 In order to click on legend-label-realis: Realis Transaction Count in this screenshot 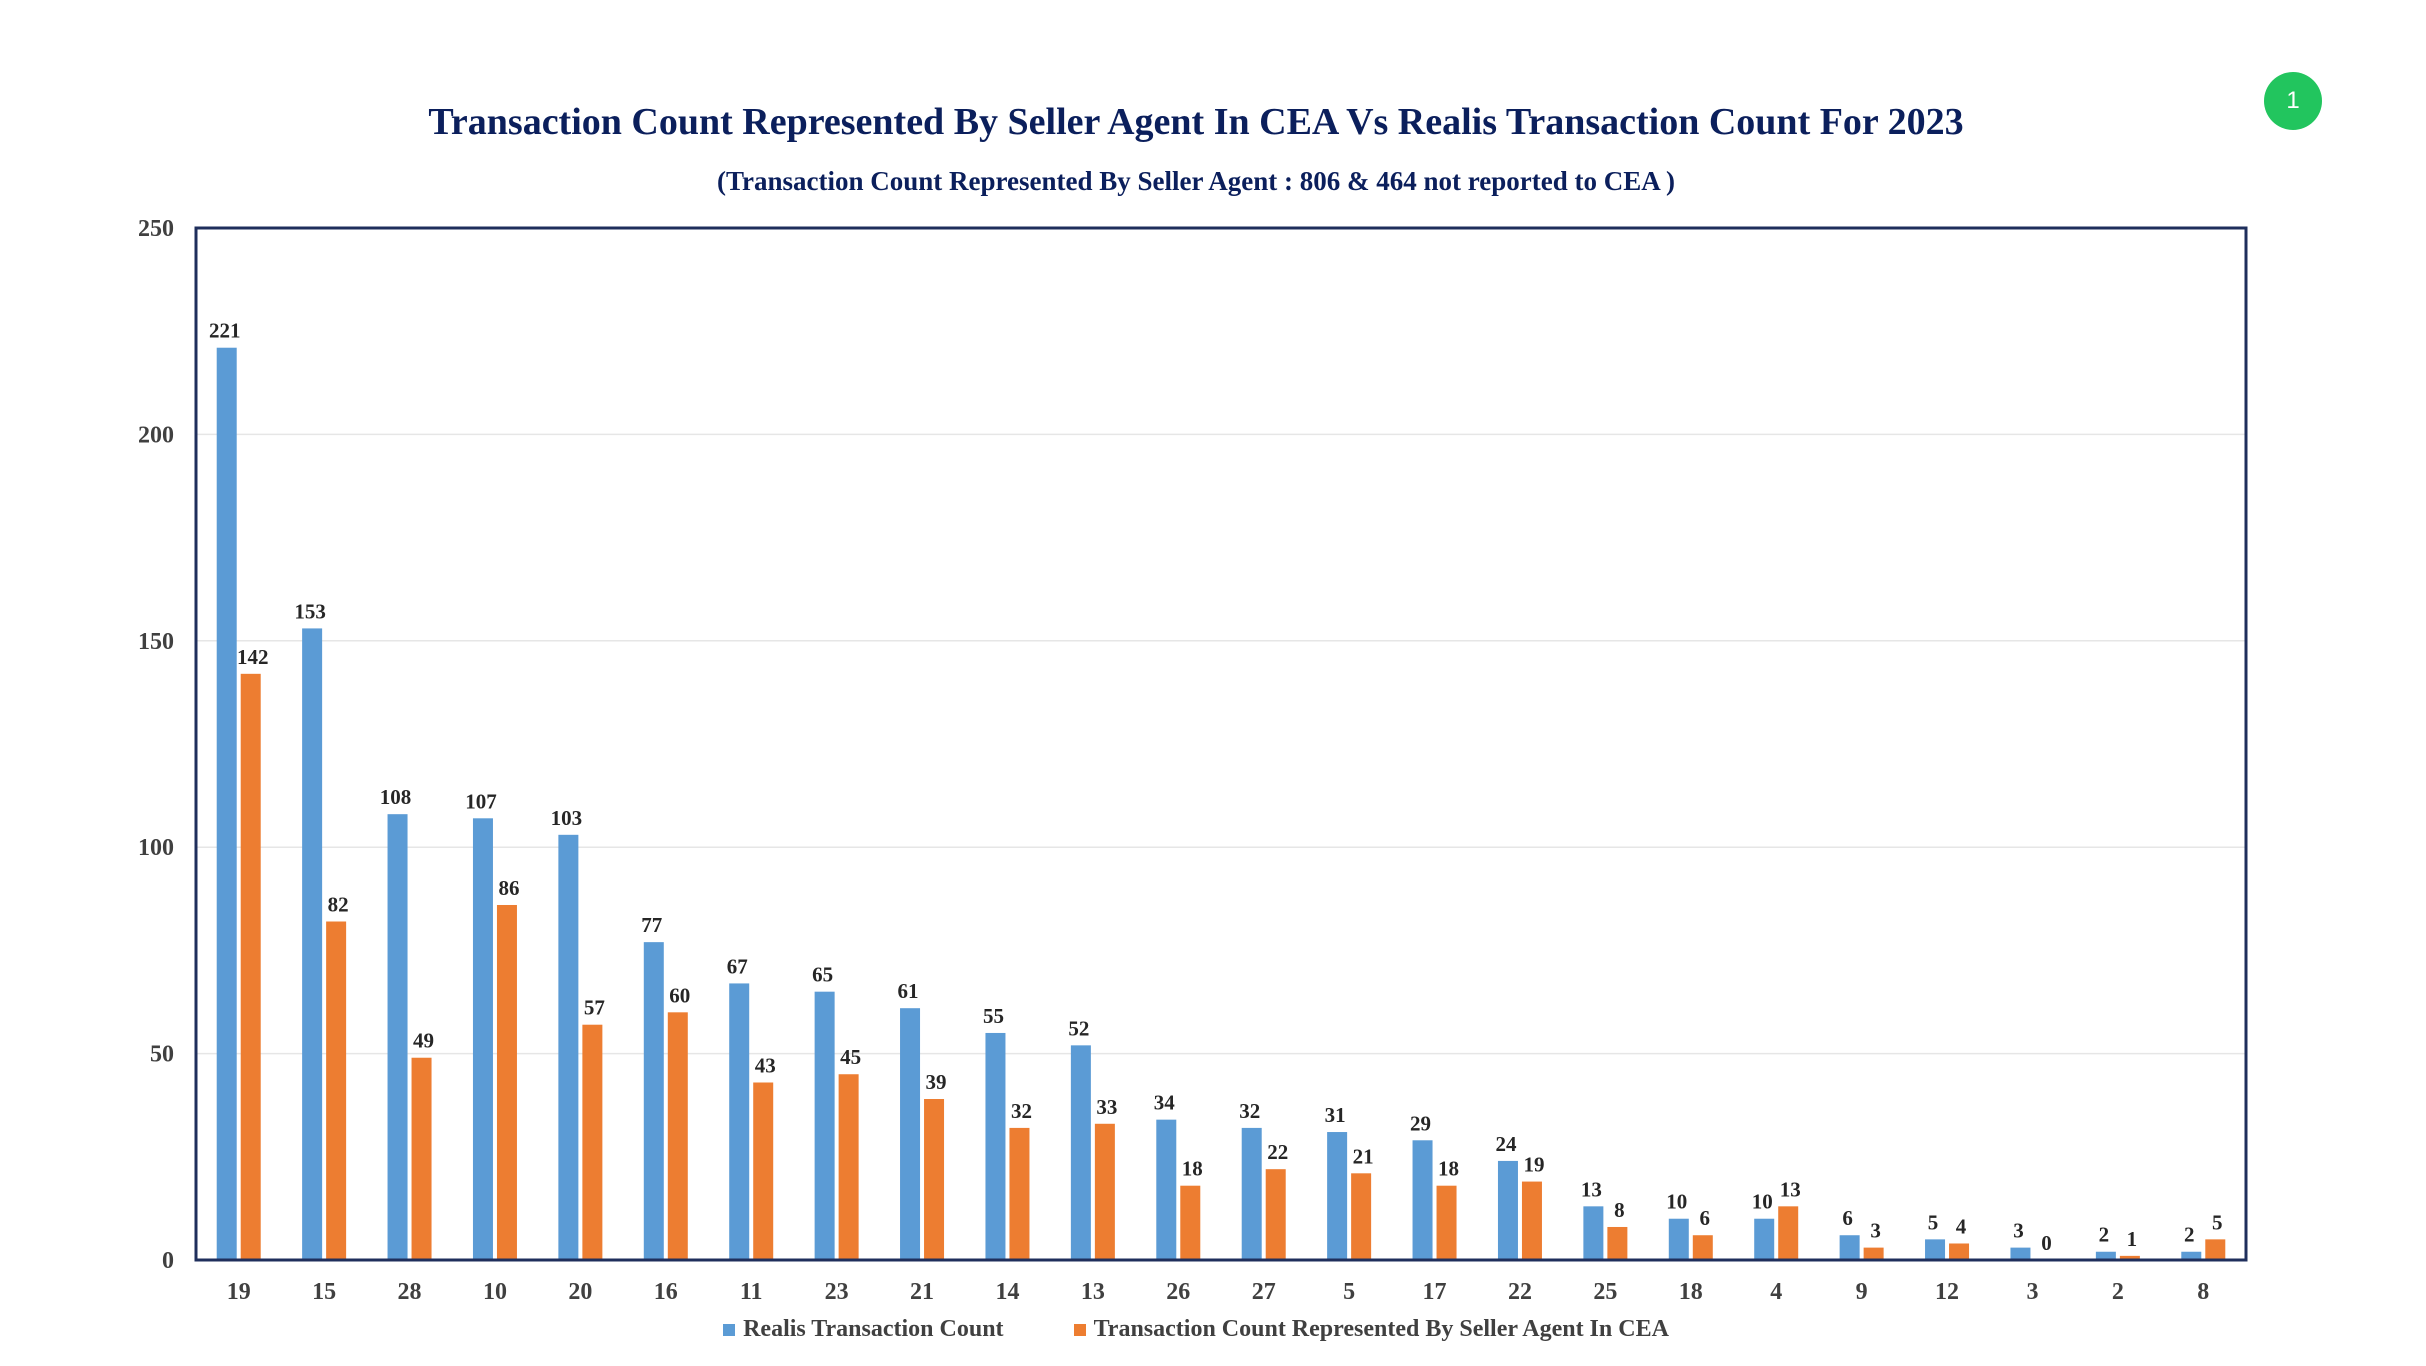, I will do `click(873, 1329)`.